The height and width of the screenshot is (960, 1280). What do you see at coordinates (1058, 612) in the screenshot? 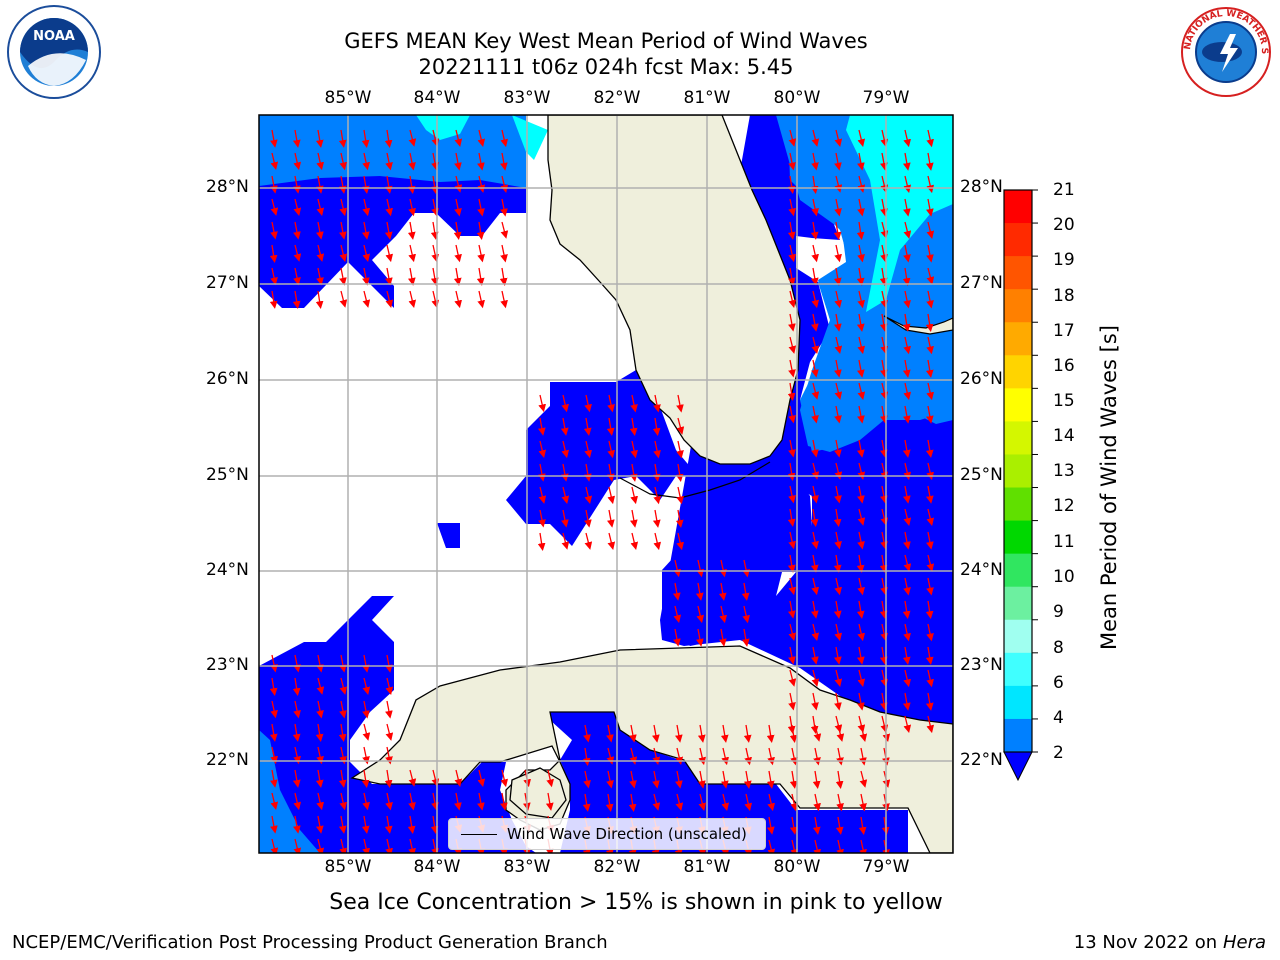
I see `colorbar-tick: 9` at bounding box center [1058, 612].